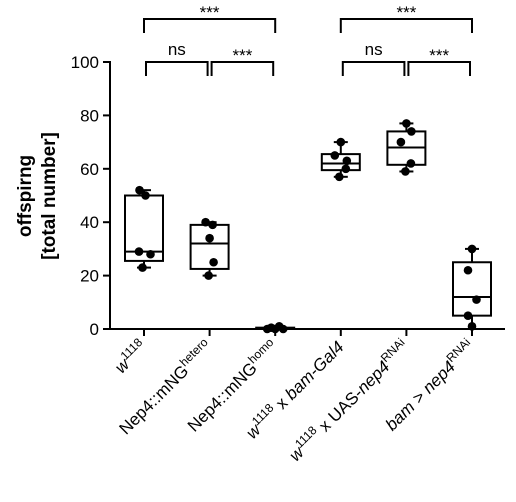  Describe the element at coordinates (130, 356) in the screenshot. I see `x-category-label: w1118` at that location.